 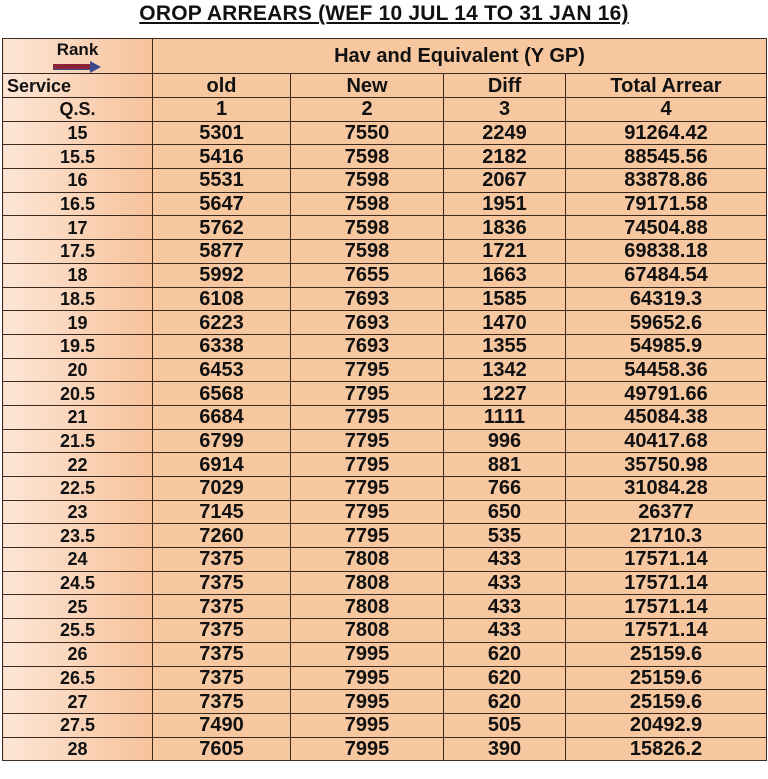 What do you see at coordinates (77, 464) in the screenshot?
I see `qs-cell: 22` at bounding box center [77, 464].